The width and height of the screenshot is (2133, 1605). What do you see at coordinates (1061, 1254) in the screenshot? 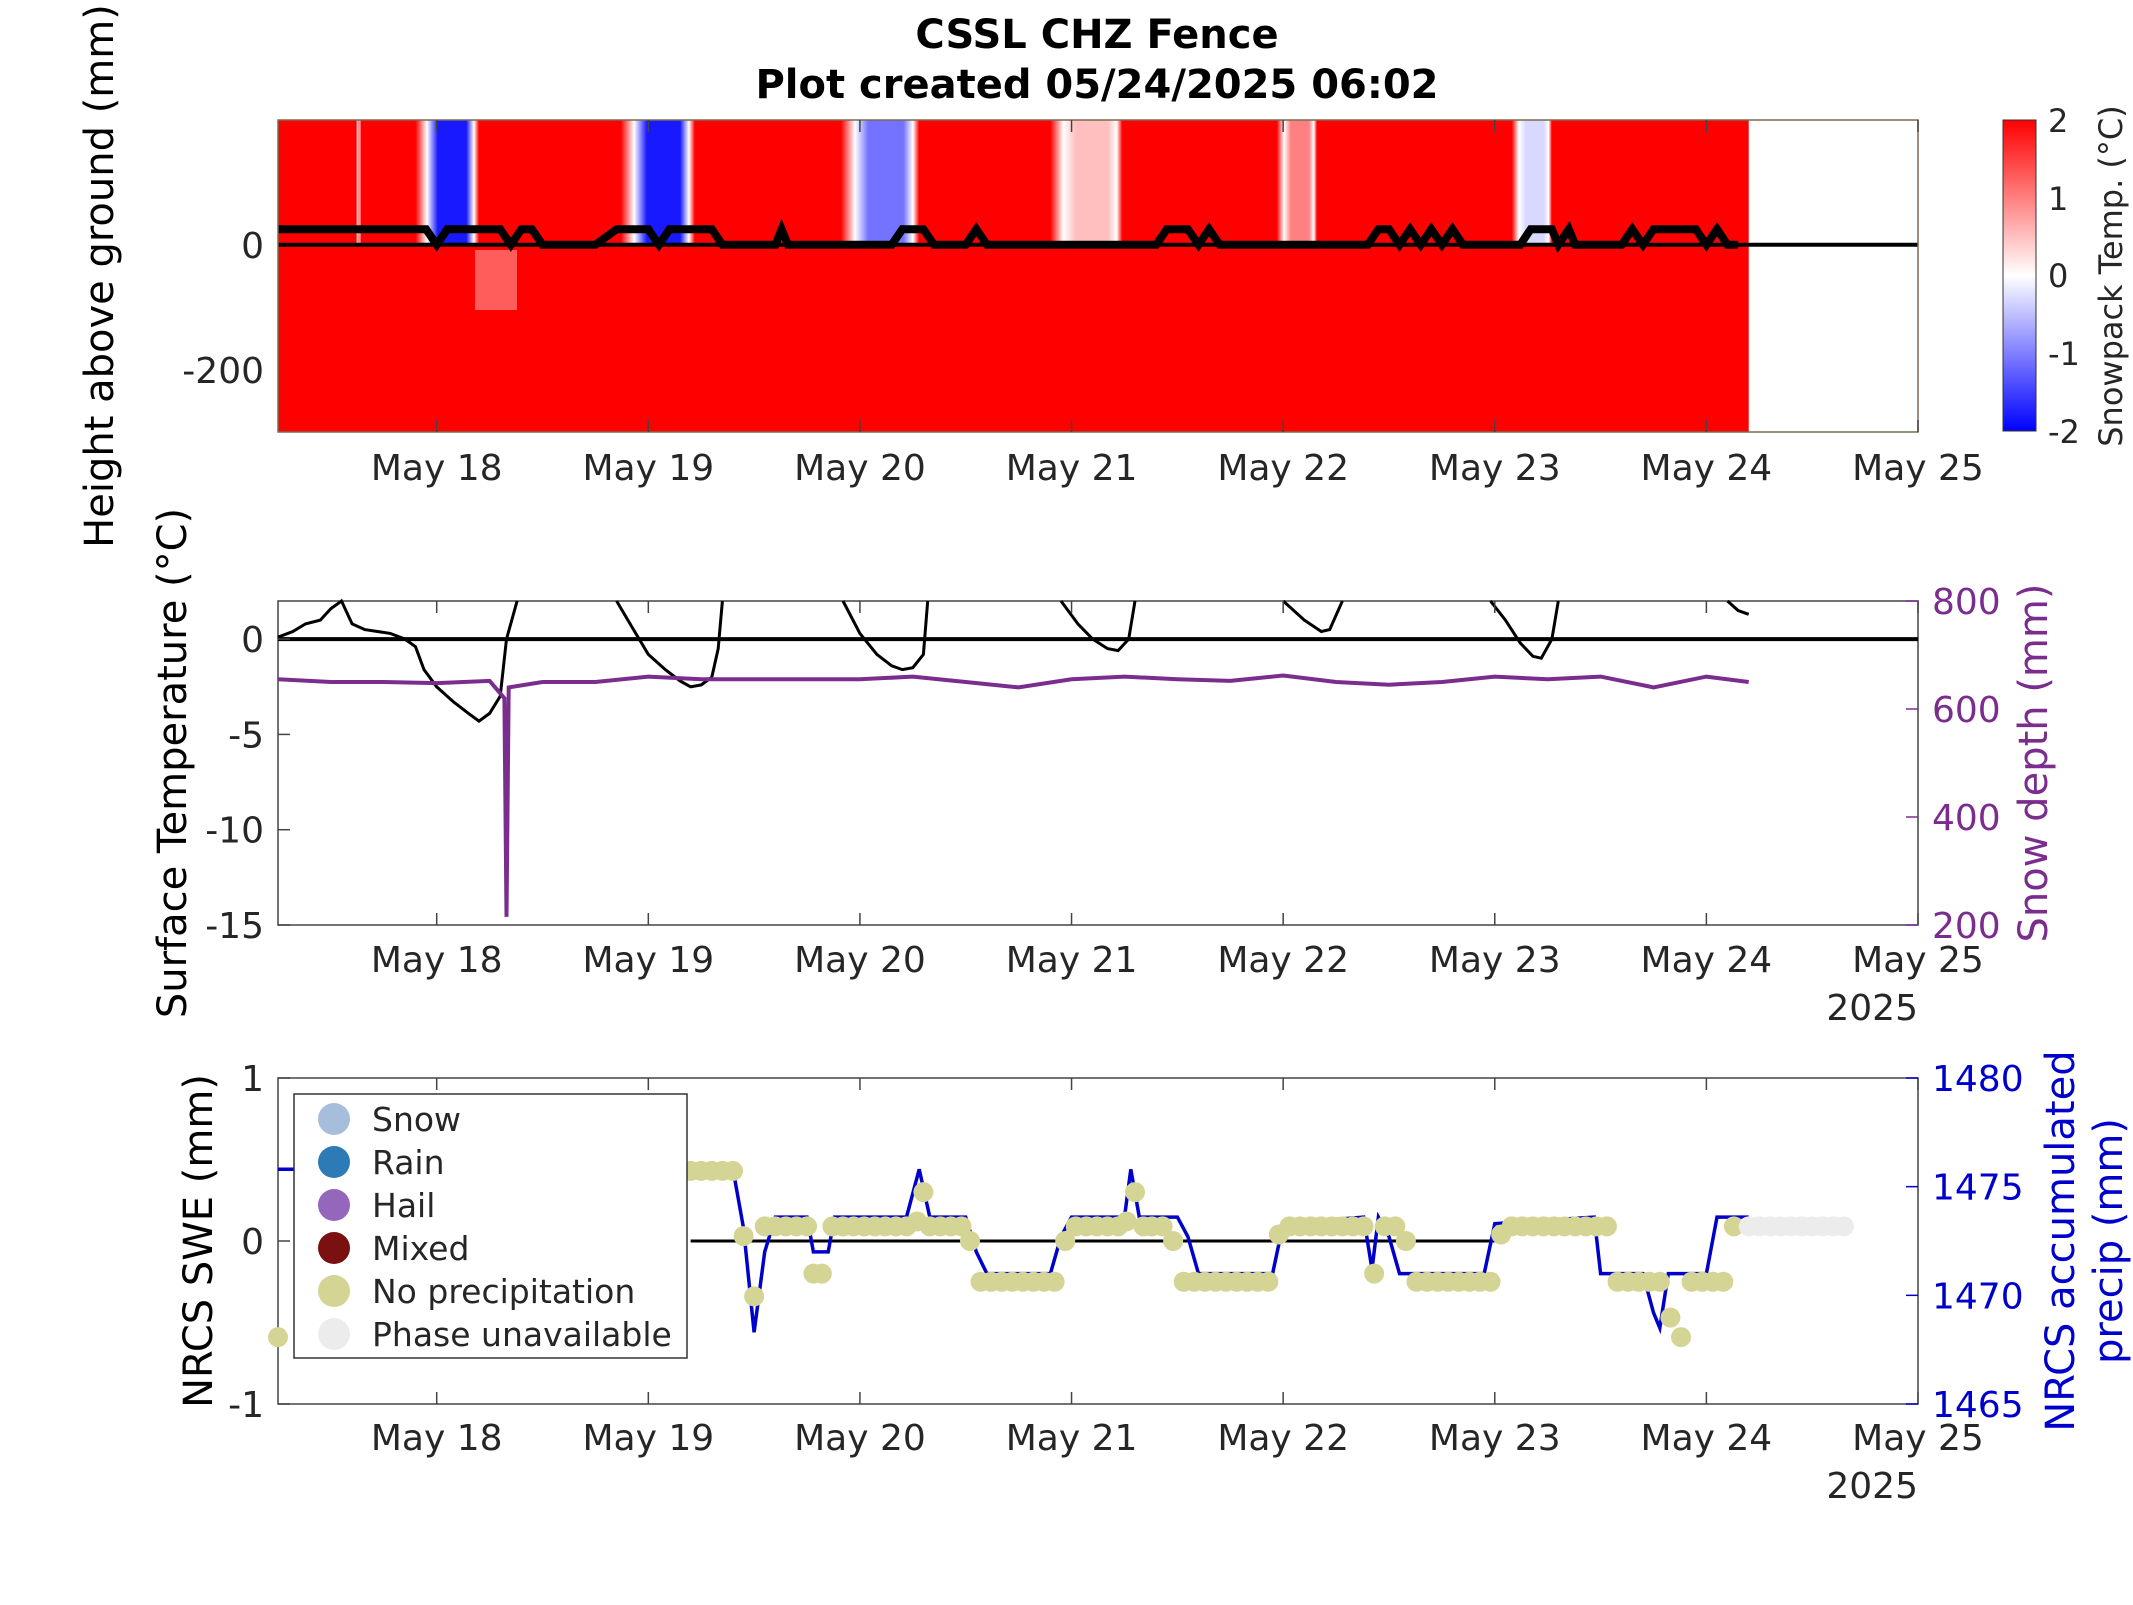
I see `precip-phase-points` at bounding box center [1061, 1254].